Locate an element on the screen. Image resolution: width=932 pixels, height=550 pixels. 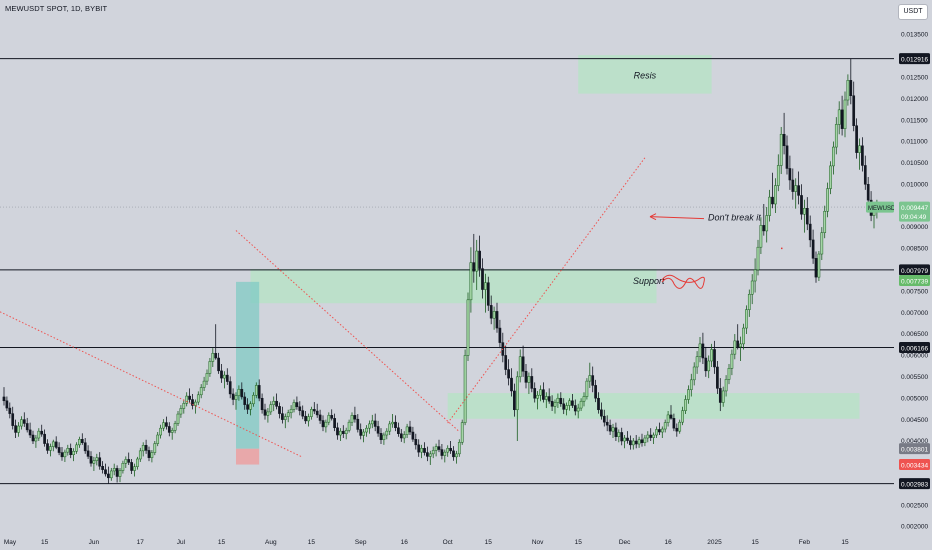
support-label: Support is located at coordinates (649, 281).